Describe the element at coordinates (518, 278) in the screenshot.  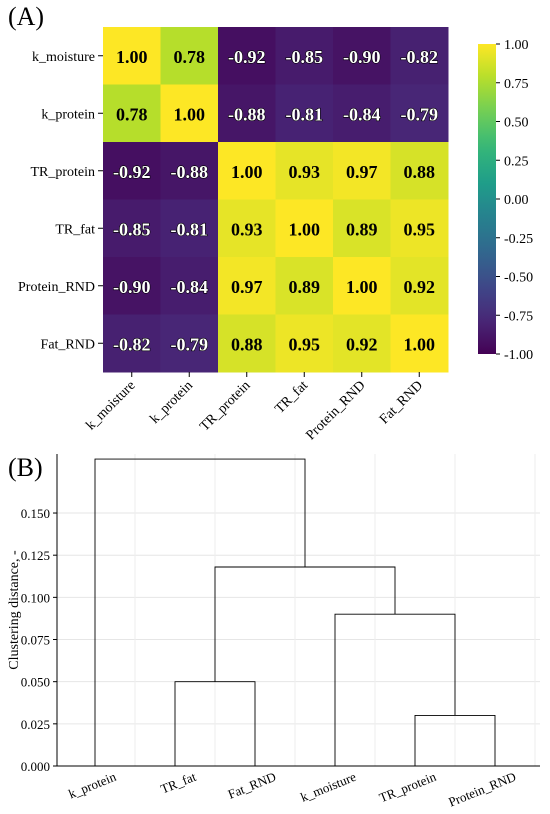
I see `colorbar-tick-label: -0.50` at that location.